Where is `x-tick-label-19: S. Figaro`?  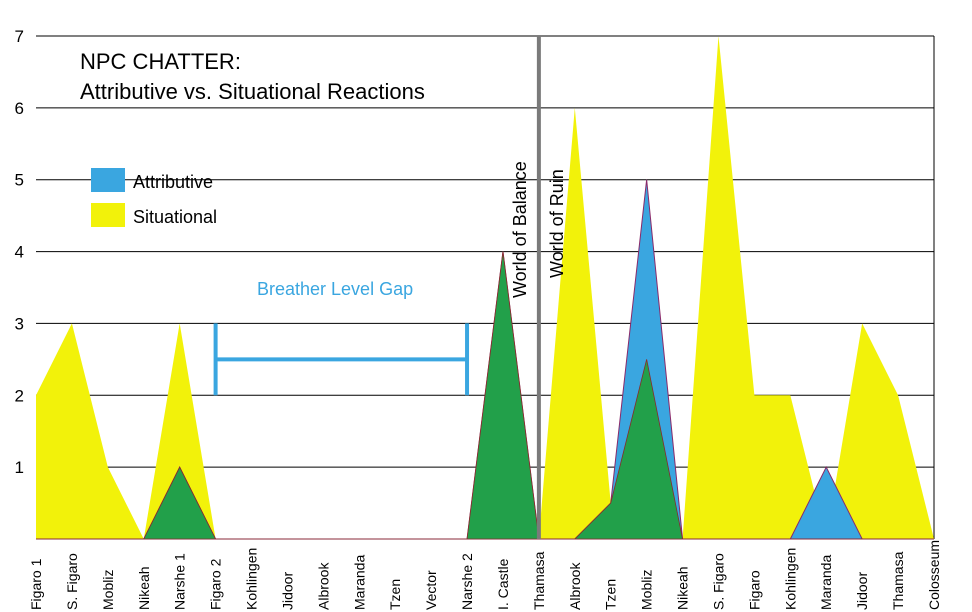
x-tick-label-19: S. Figaro is located at coordinates (718, 581).